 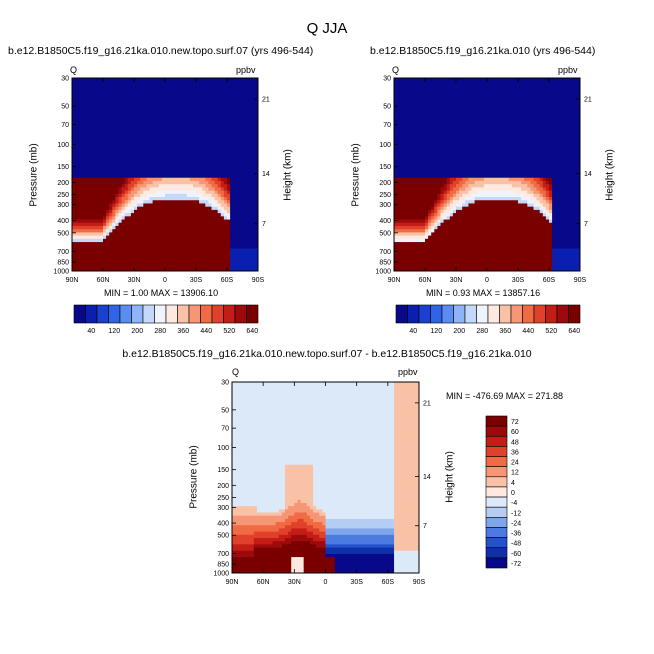 What do you see at coordinates (63, 205) in the screenshot?
I see `y-tick-label: 300` at bounding box center [63, 205].